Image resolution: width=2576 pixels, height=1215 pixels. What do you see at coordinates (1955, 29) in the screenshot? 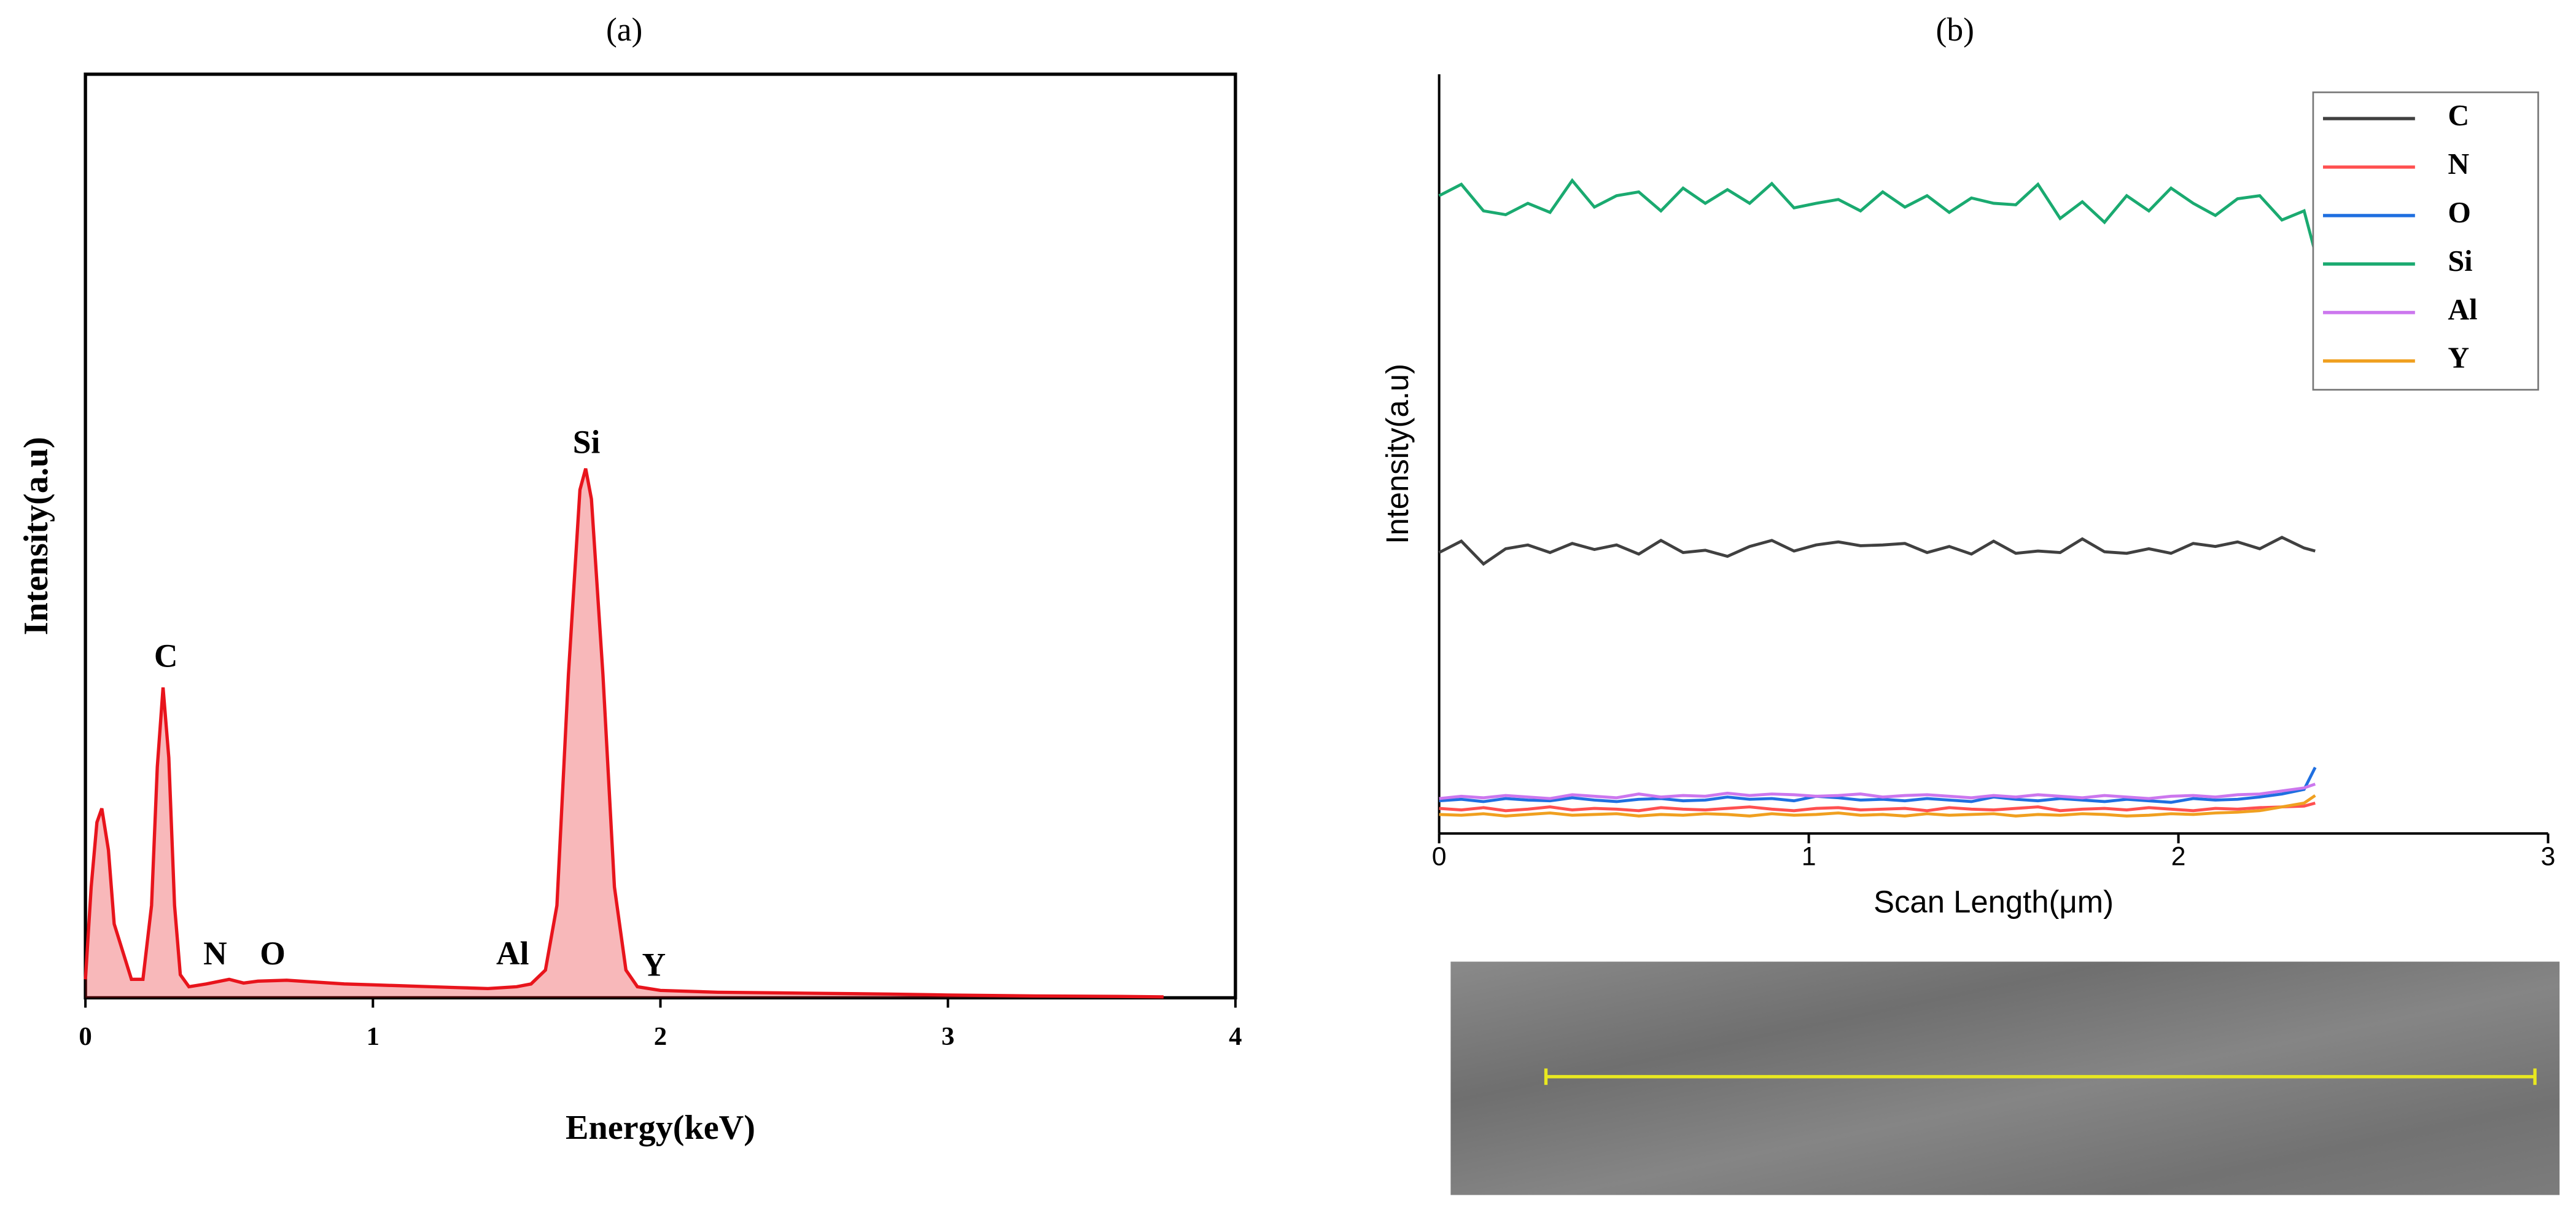
I see `panel-label: (b)` at bounding box center [1955, 29].